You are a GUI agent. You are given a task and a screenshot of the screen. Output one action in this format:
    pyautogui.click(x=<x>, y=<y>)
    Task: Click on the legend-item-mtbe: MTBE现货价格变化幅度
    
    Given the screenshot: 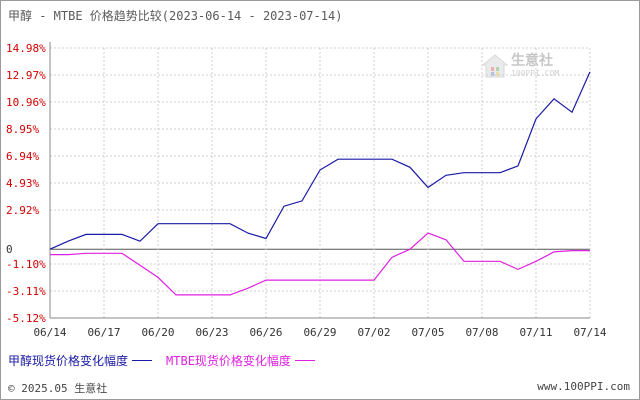 What is the action you would take?
    pyautogui.click(x=240, y=360)
    